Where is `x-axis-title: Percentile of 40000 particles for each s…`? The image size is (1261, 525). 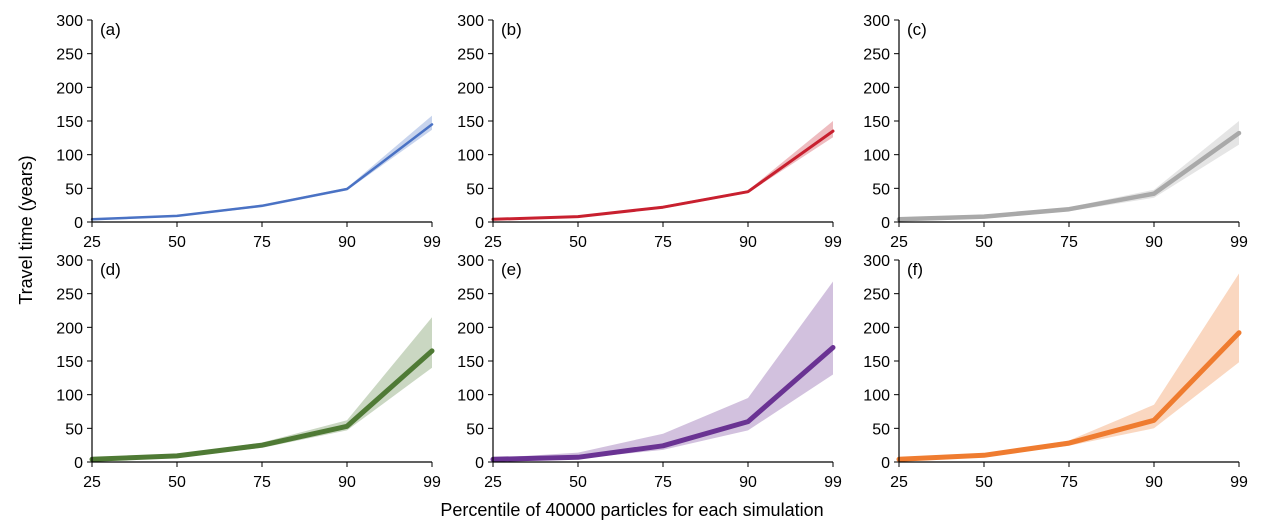 x-axis-title: Percentile of 40000 particles for each s… is located at coordinates (631, 510).